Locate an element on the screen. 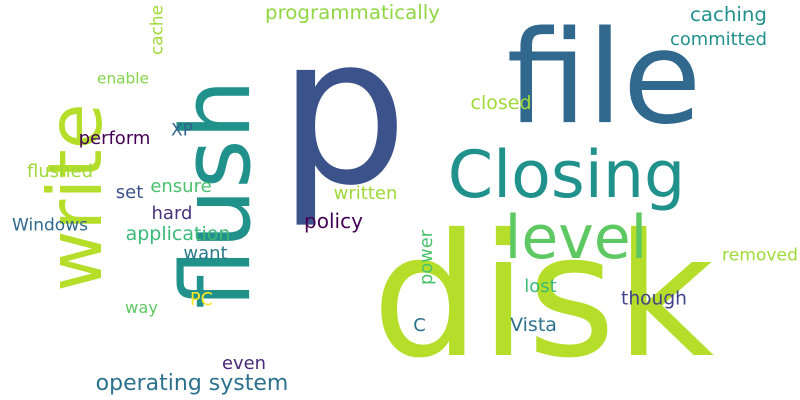  word-closing: Closing is located at coordinates (566, 175).